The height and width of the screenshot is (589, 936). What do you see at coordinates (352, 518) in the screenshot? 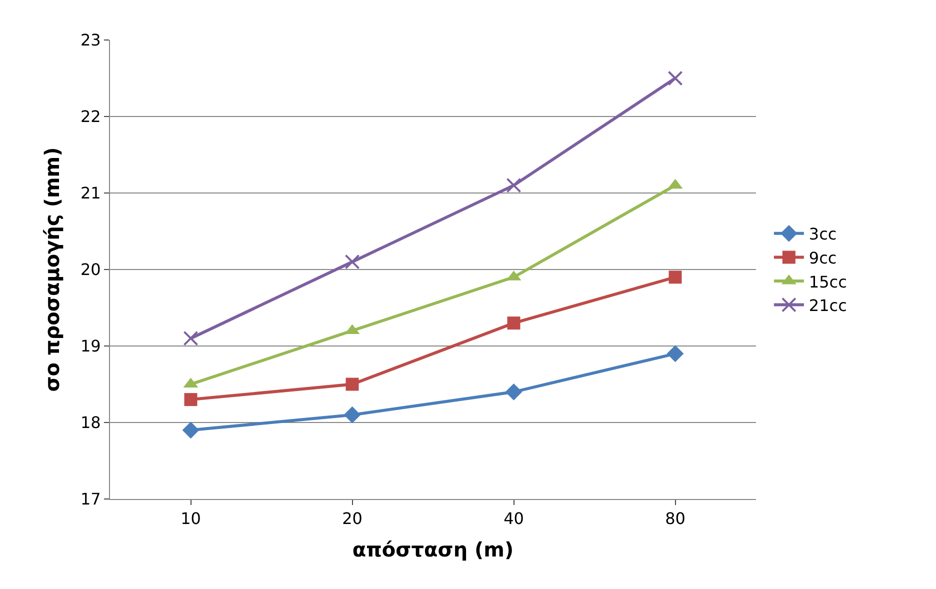
I see `x-tick-label: 20` at bounding box center [352, 518].